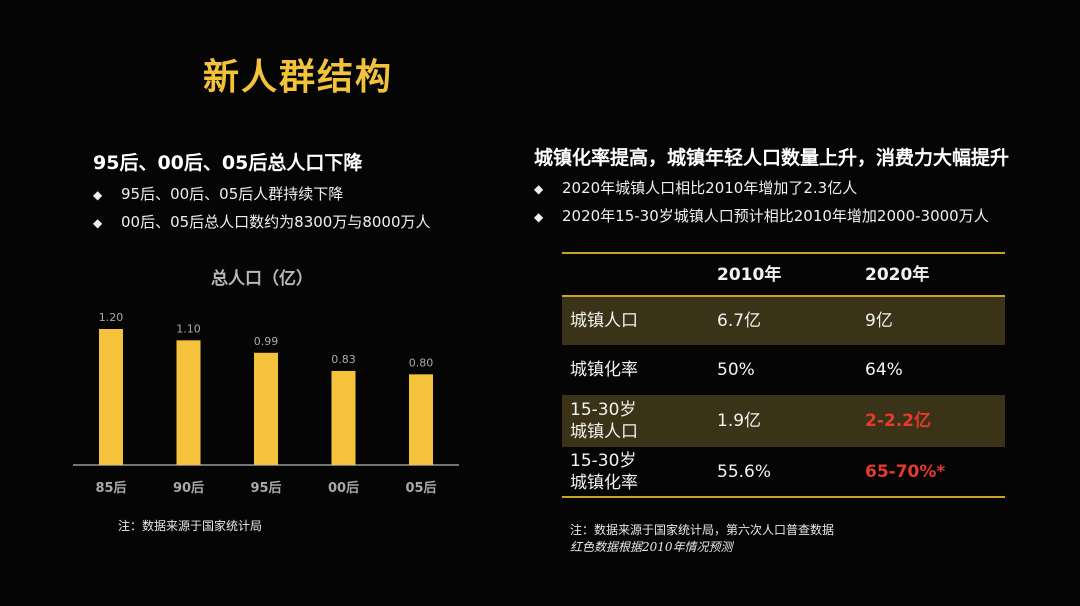 The image size is (1080, 606). Describe the element at coordinates (420, 488) in the screenshot. I see `chart-category-label: 05后` at that location.